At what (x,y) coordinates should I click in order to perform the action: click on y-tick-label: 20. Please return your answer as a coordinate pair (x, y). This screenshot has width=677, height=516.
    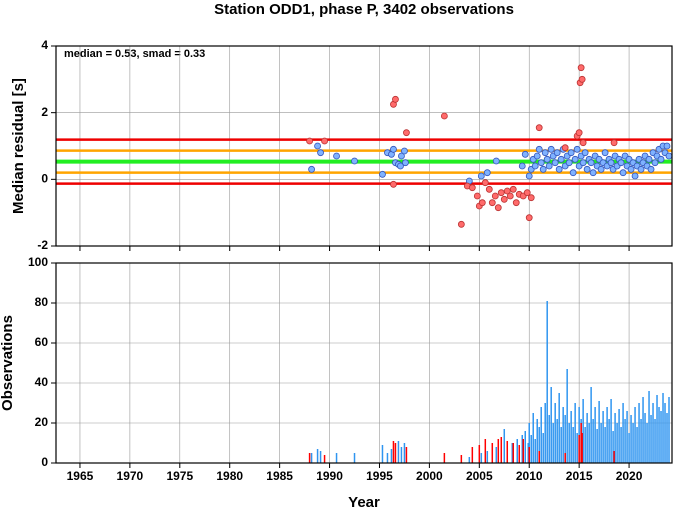
    Looking at the image, I should click on (42, 422).